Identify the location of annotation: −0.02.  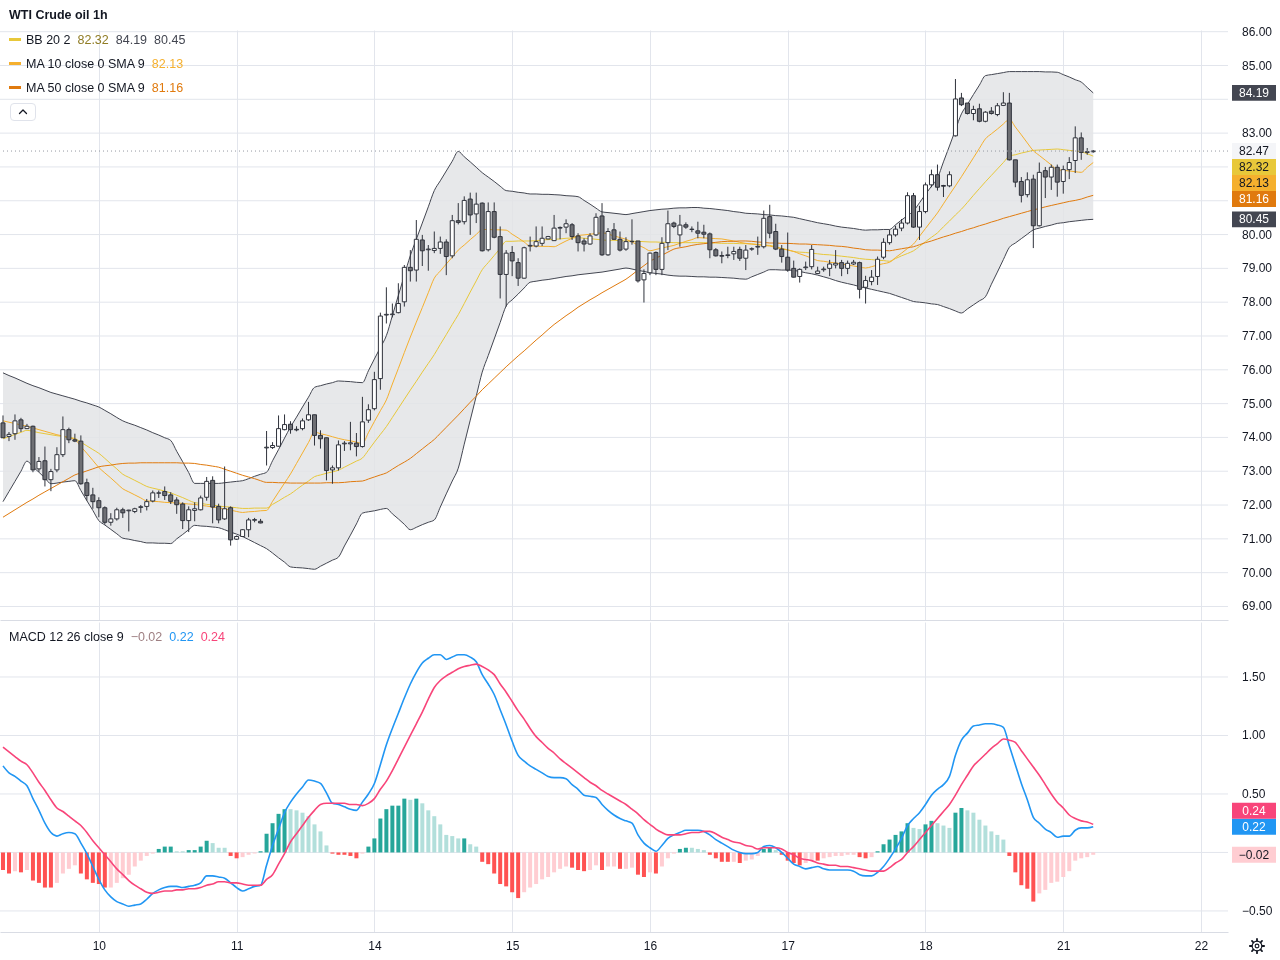
(146, 637).